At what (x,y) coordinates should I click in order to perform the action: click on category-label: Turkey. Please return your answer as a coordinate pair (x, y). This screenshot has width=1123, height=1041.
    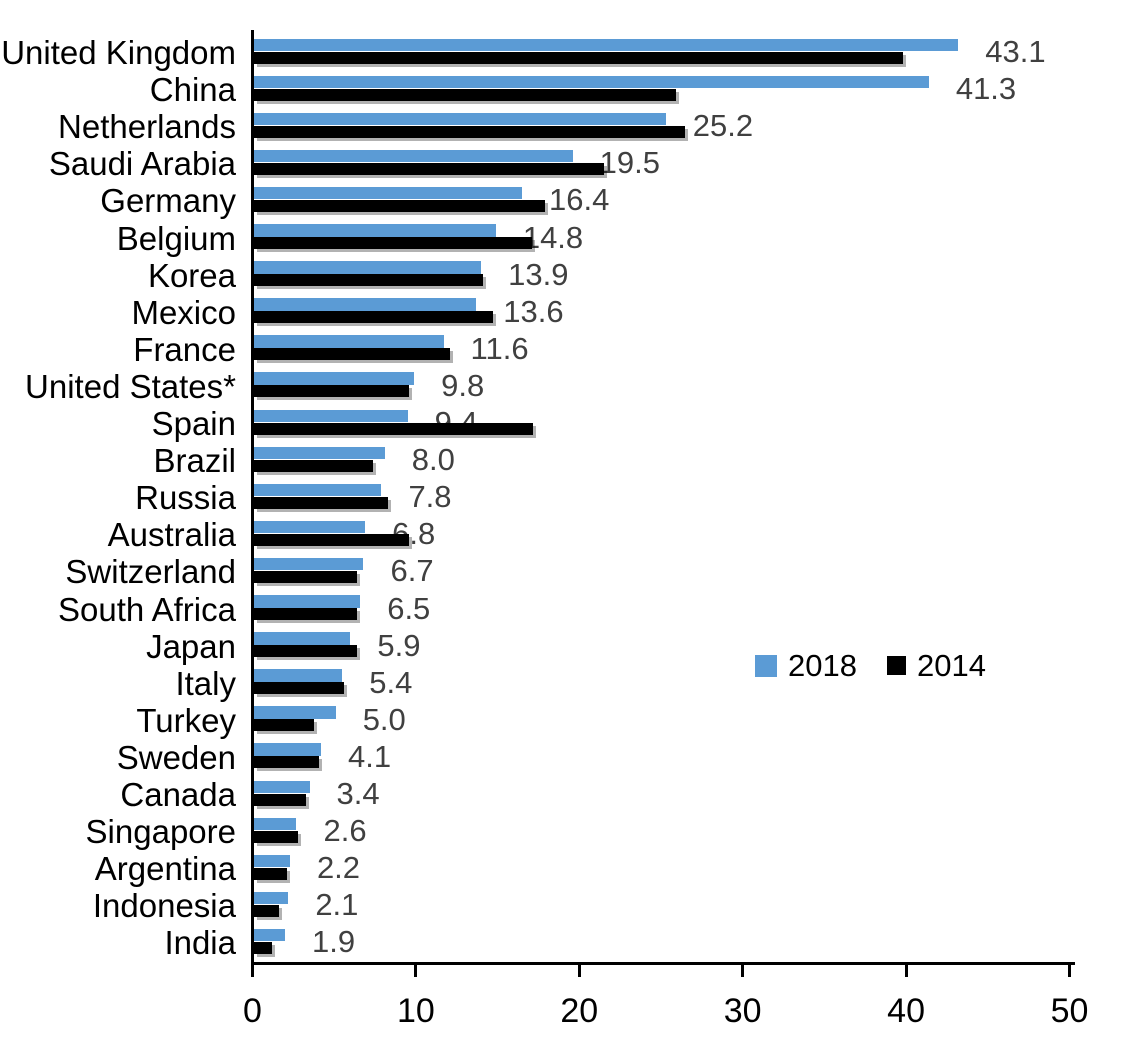
    Looking at the image, I should click on (186, 720).